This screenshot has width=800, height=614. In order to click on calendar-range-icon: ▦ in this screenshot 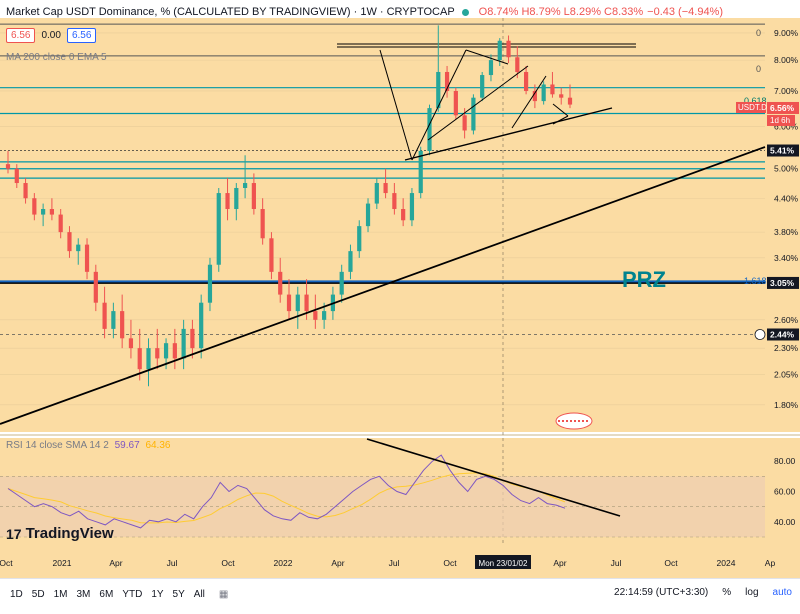, I will do `click(223, 594)`.